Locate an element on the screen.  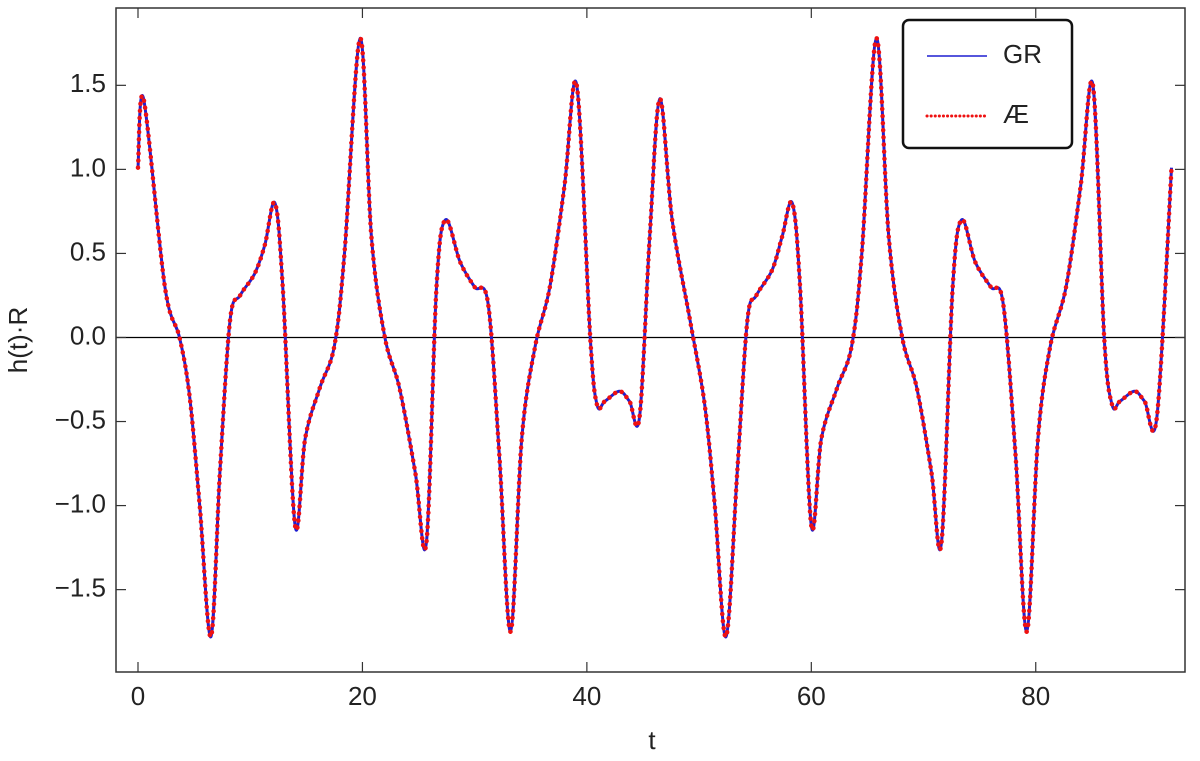
y-tick-label: −1.5 is located at coordinates (80, 588).